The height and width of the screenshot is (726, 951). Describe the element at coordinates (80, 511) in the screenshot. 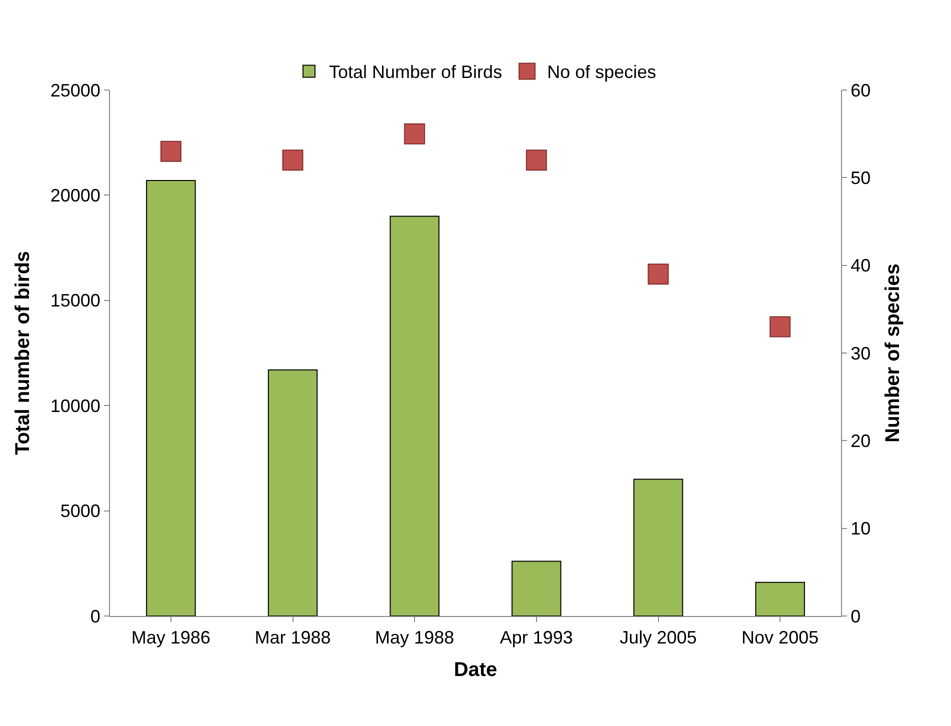

I see `y-tick-label: 5000` at that location.